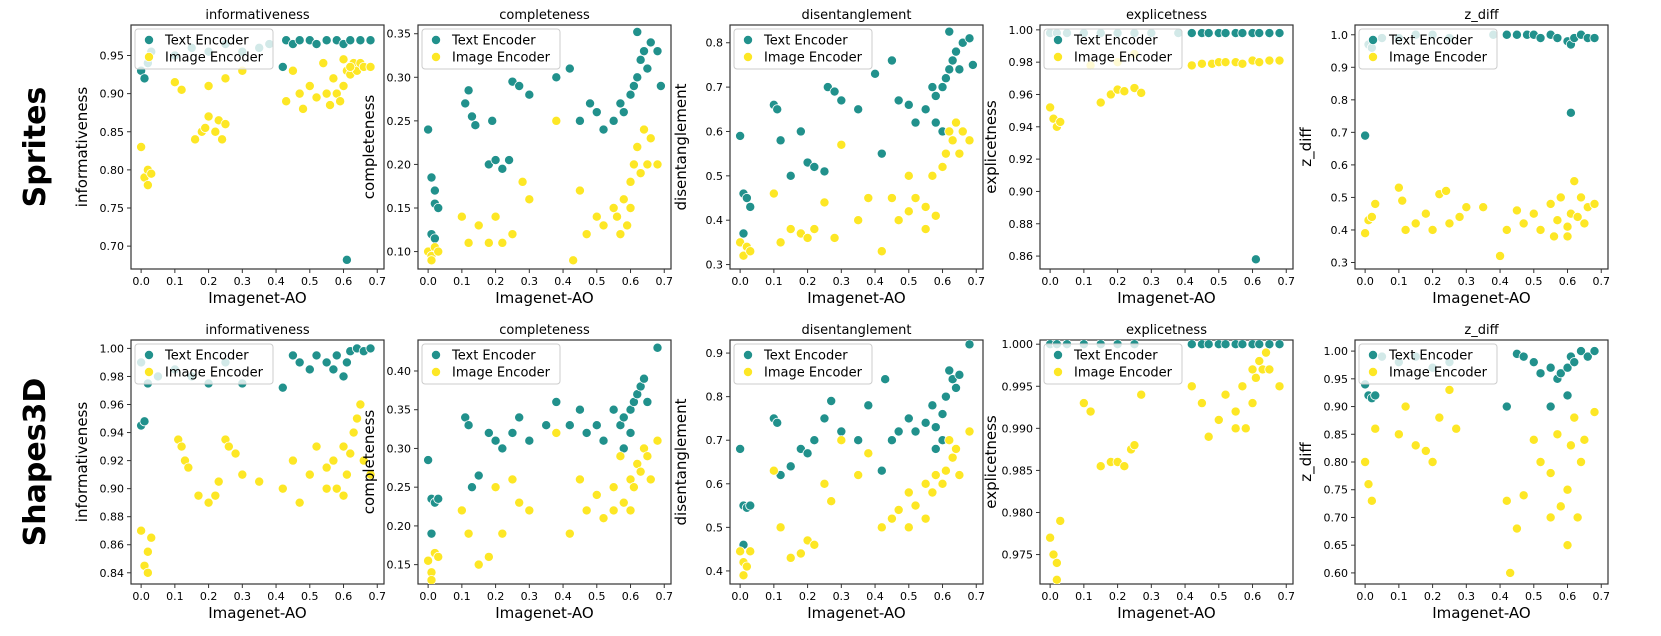 The width and height of the screenshot is (1661, 636). I want to click on x-axis-label: Imagenet-AO, so click(544, 613).